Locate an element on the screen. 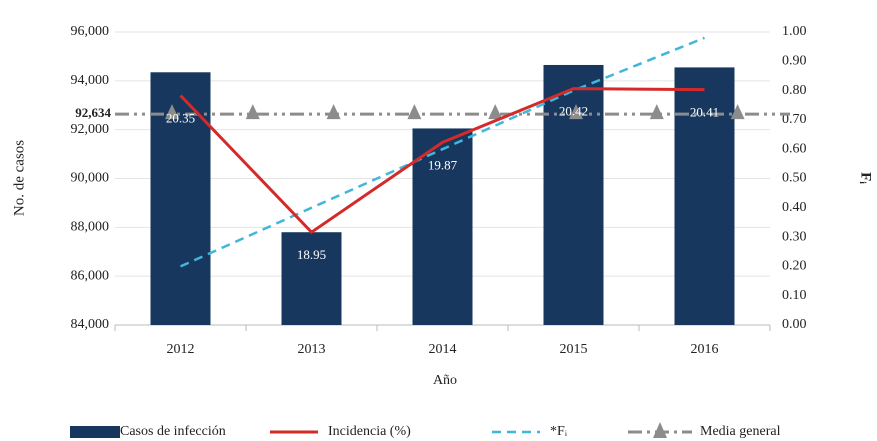  x-tick-label: 2015 is located at coordinates (574, 349).